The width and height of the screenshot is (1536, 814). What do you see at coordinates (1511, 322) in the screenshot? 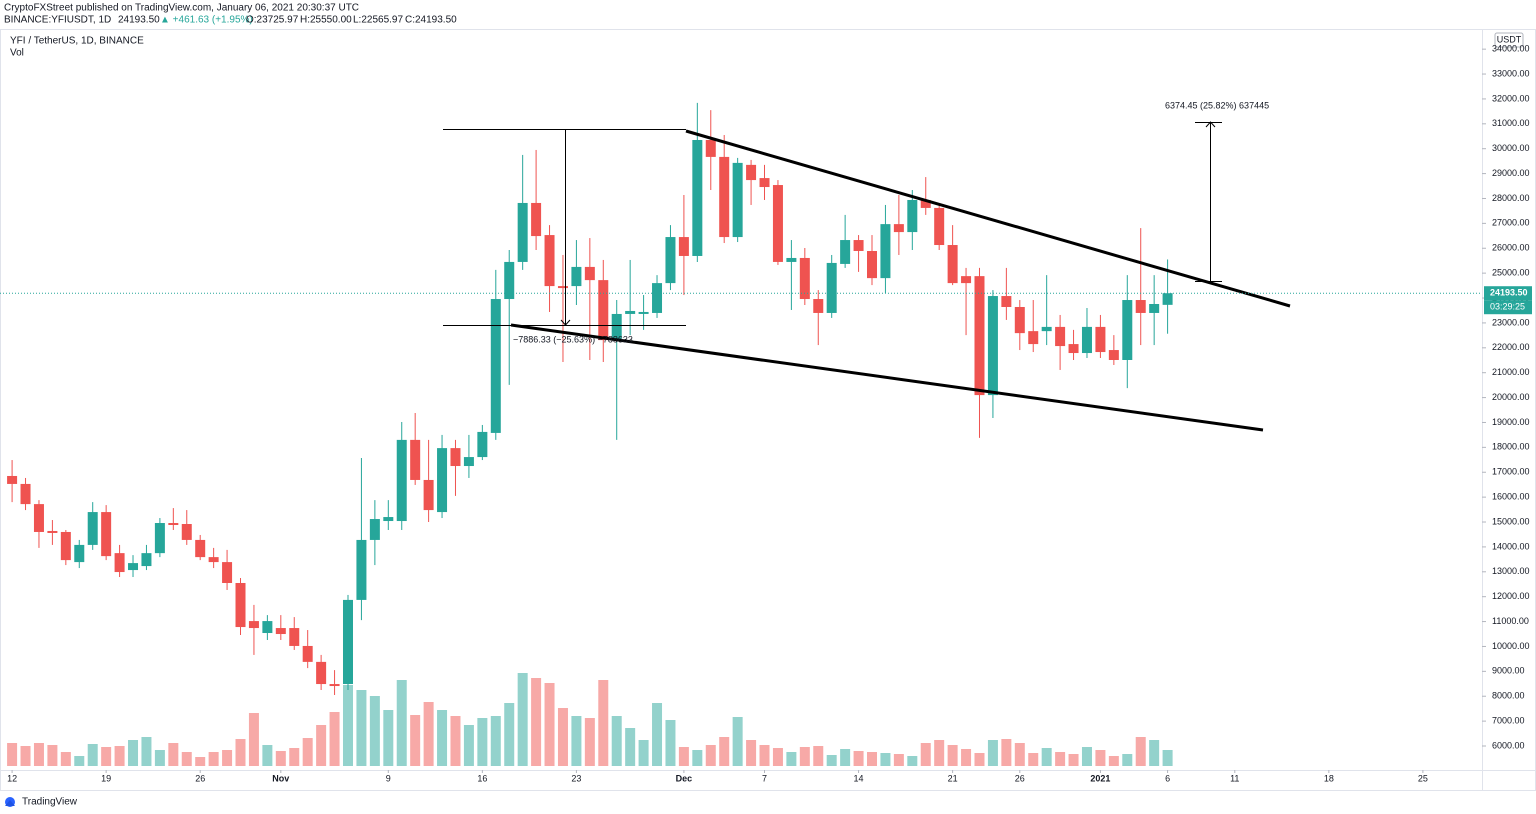
I see `y-tick-label: 23000.00` at bounding box center [1511, 322].